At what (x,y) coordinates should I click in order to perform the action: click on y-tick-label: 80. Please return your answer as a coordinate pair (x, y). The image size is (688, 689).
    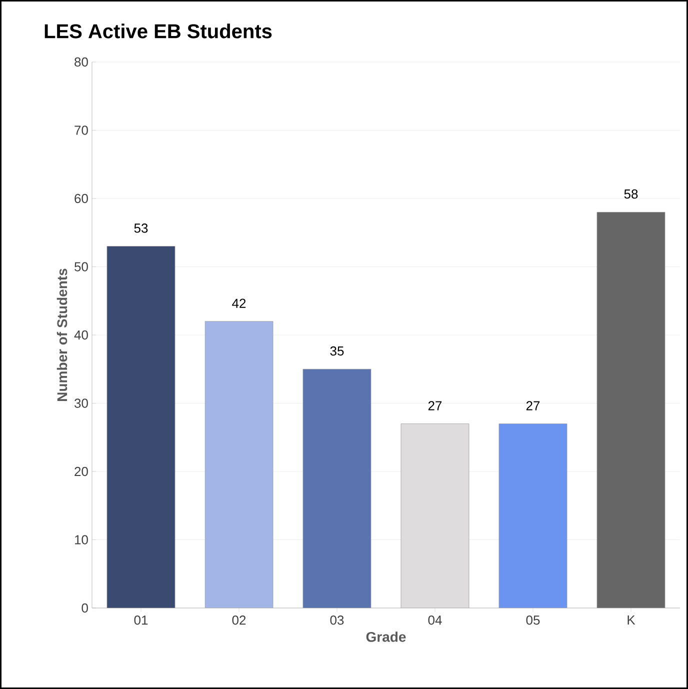
    Looking at the image, I should click on (81, 62).